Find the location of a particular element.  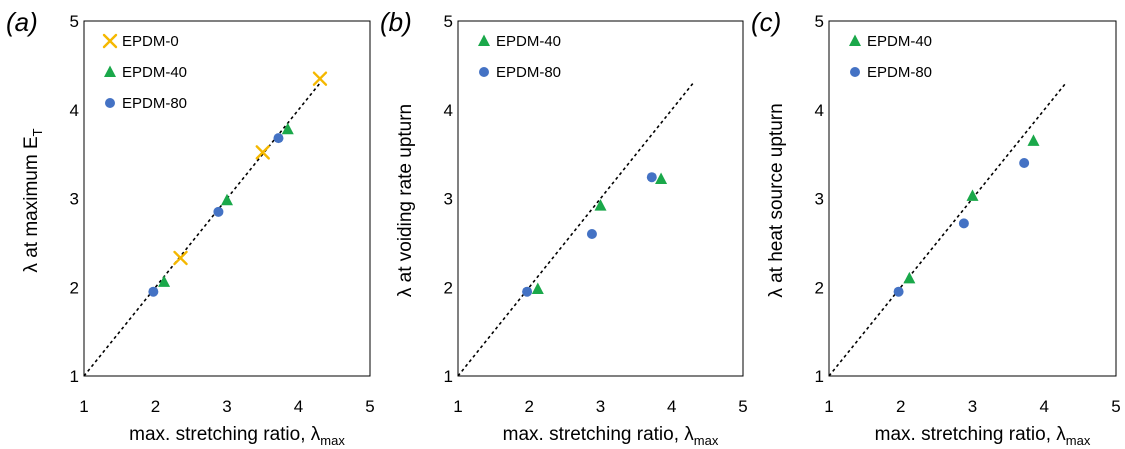

y-axis-title: λ at voiding rate upturn is located at coordinates (405, 200).